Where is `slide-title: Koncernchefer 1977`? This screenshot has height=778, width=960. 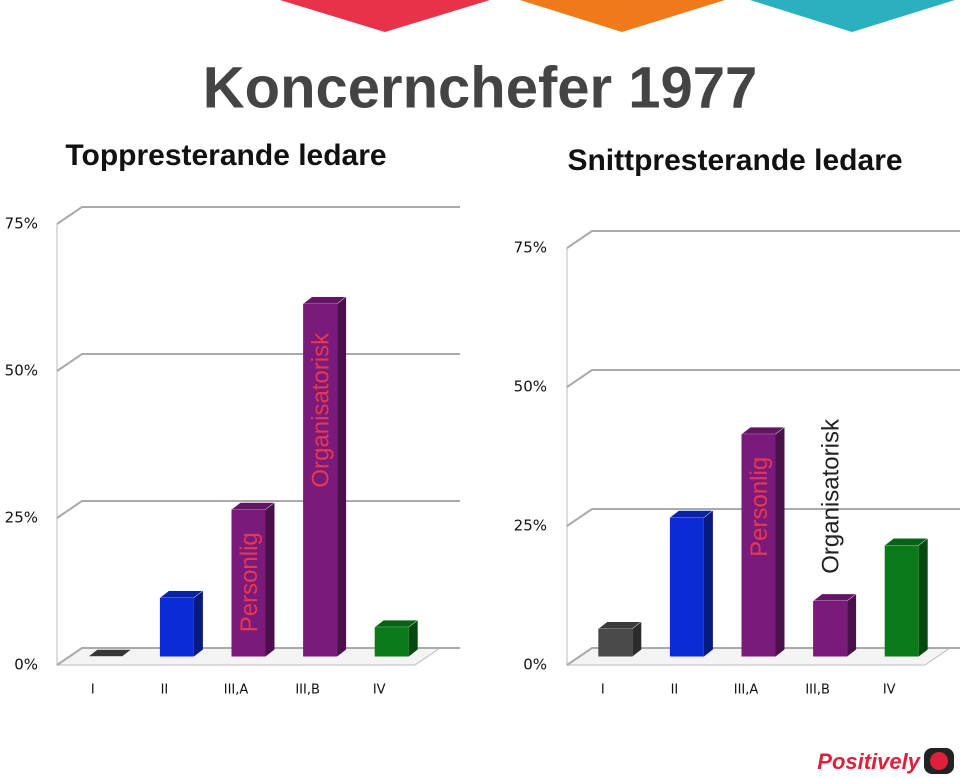 slide-title: Koncernchefer 1977 is located at coordinates (480, 87).